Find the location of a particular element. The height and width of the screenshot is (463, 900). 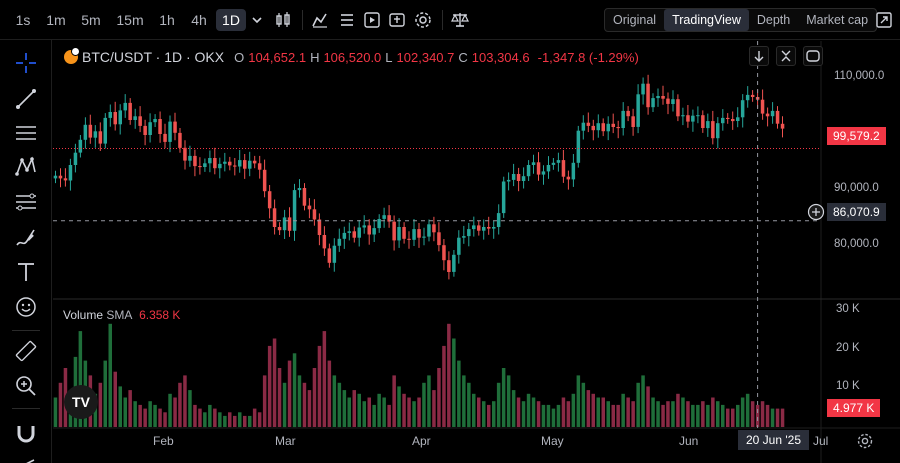

emoji-icon is located at coordinates (26, 307).